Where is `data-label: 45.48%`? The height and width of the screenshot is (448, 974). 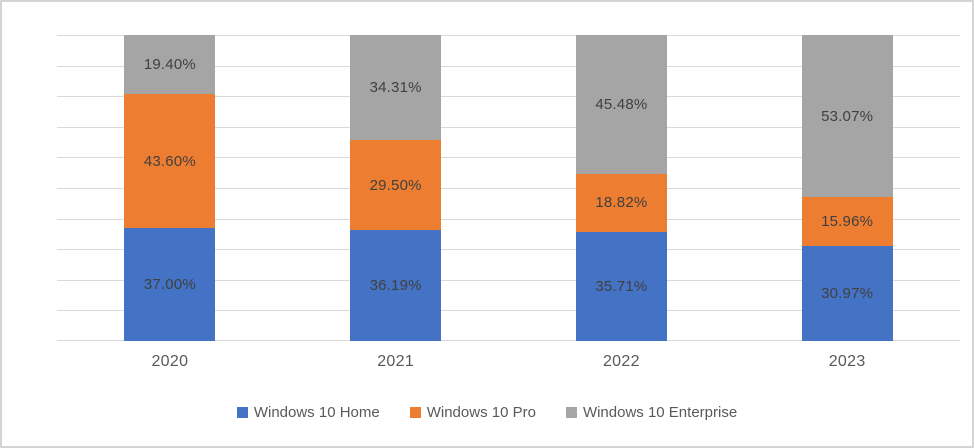
data-label: 45.48% is located at coordinates (621, 105).